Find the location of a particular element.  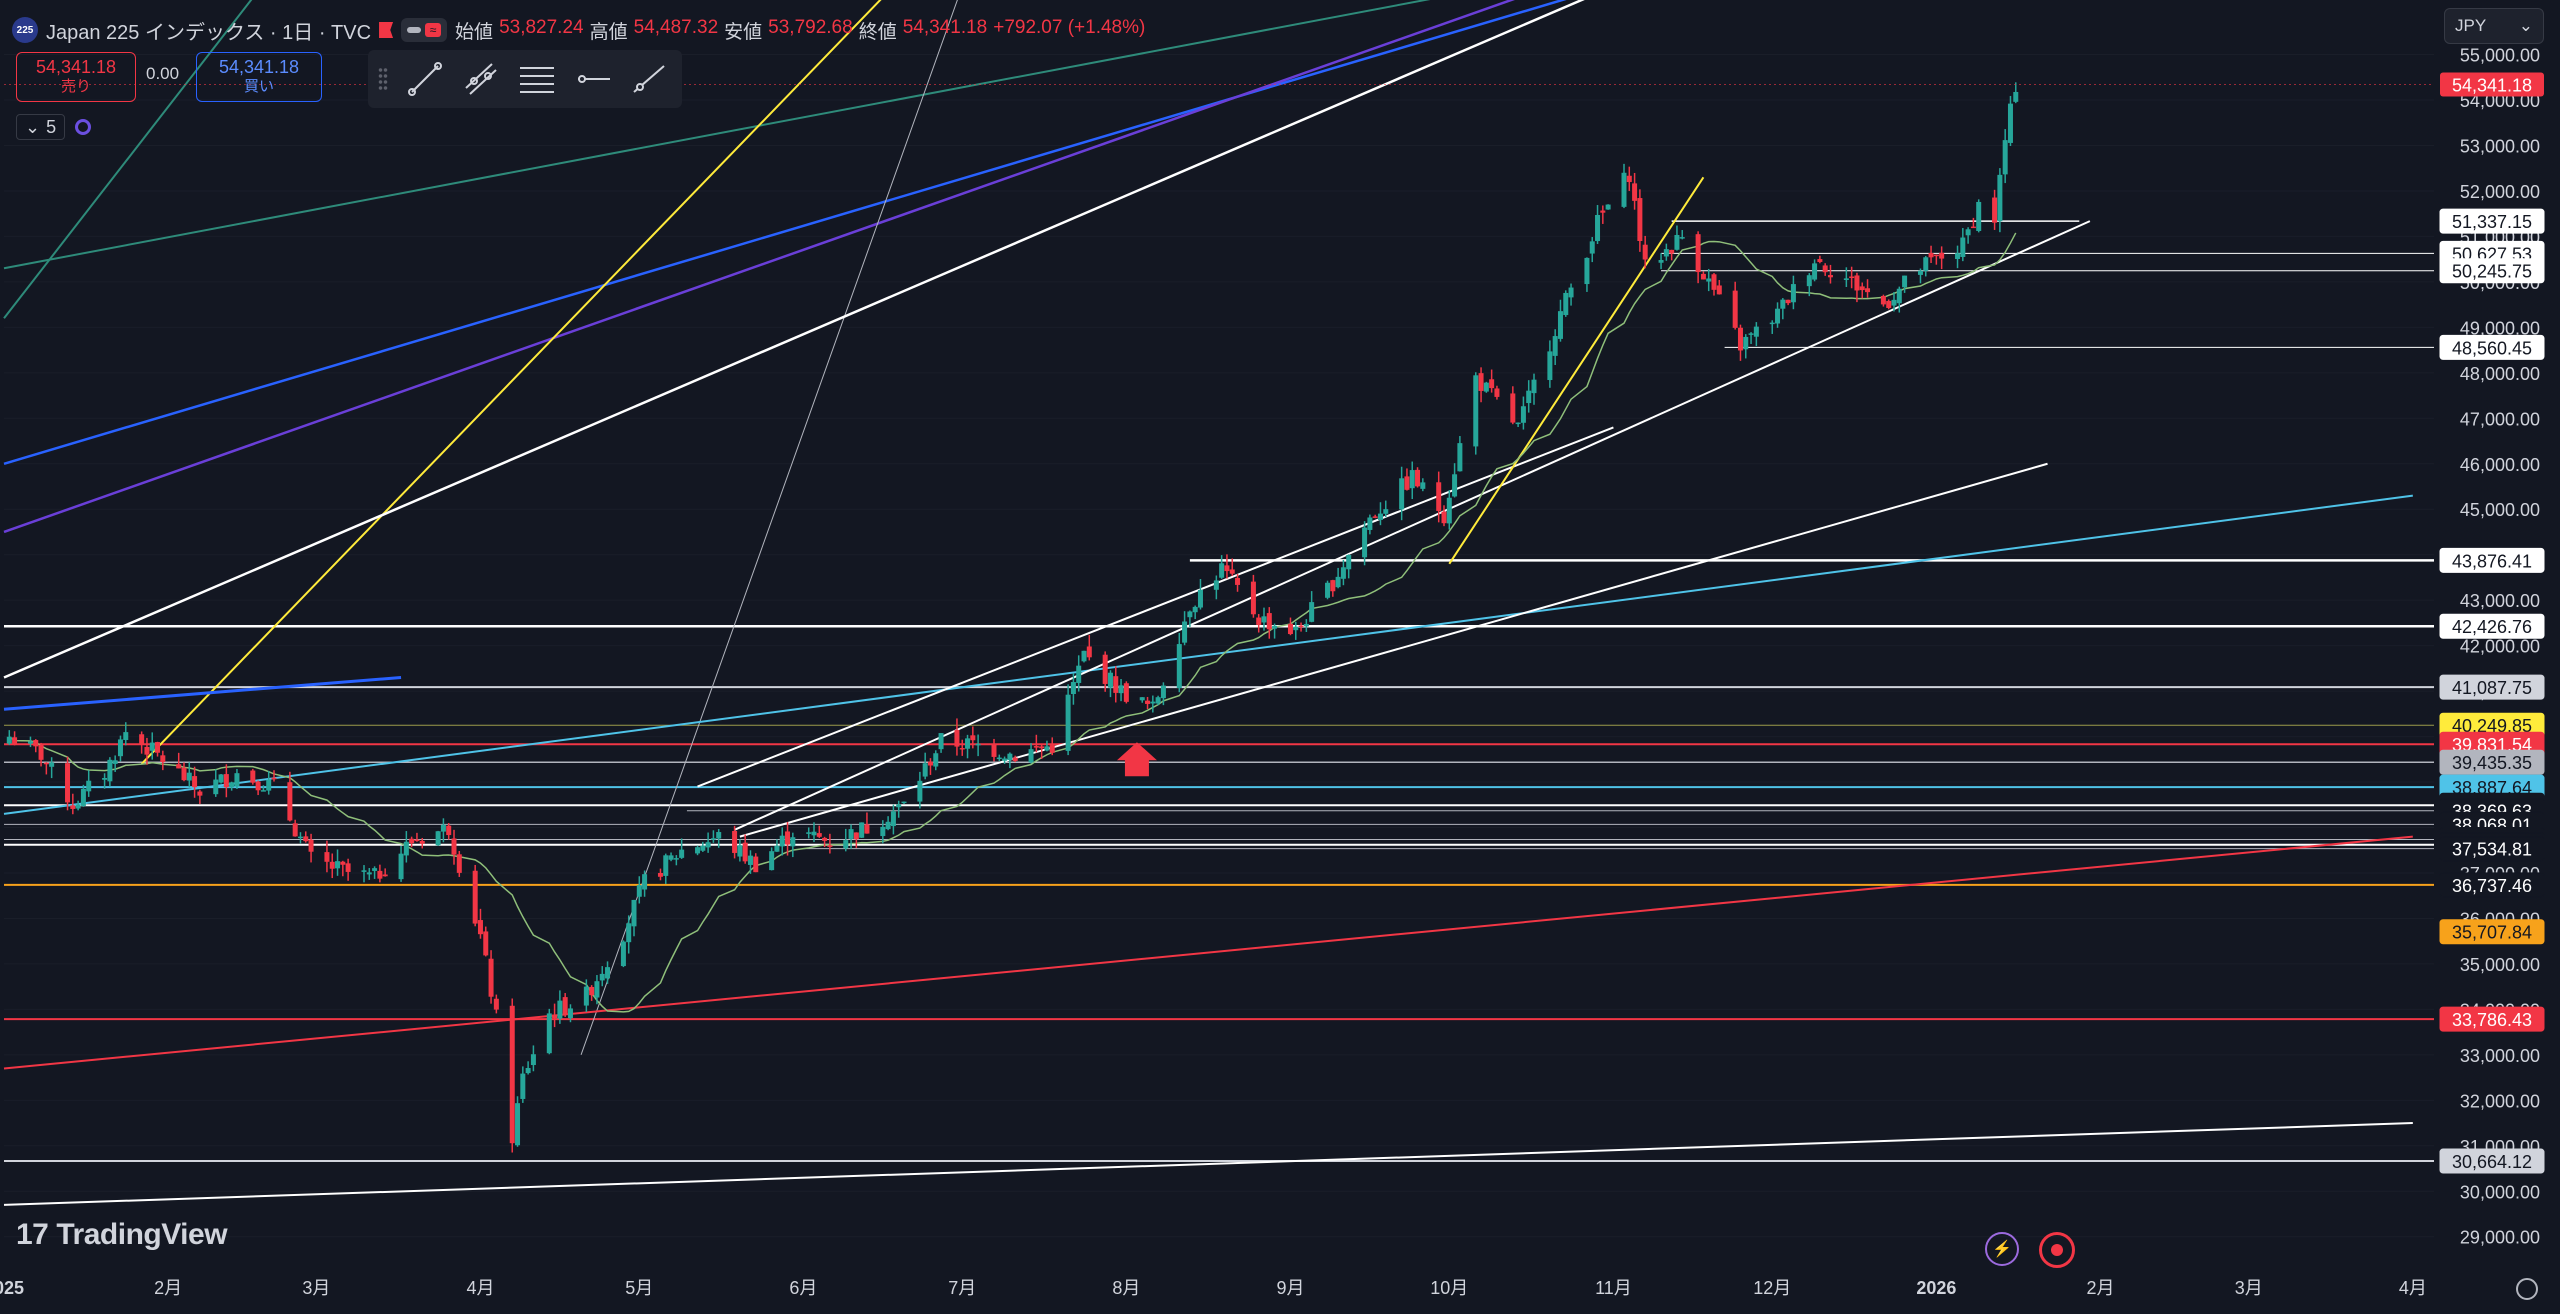

record-icon is located at coordinates (2057, 1250).